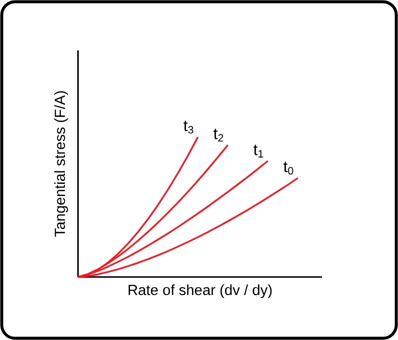 The width and height of the screenshot is (398, 340). Describe the element at coordinates (189, 127) in the screenshot. I see `series-label: t$_{3}$` at that location.